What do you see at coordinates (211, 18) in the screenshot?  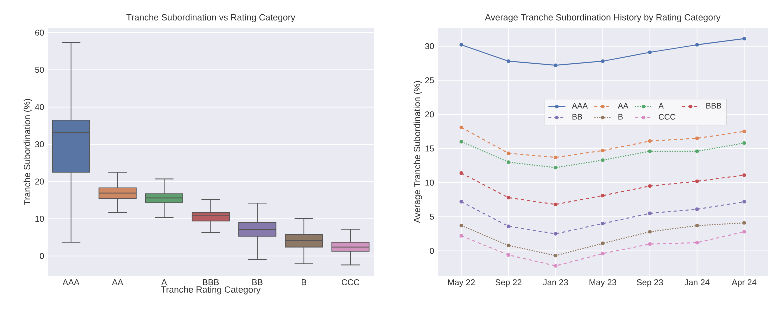 I see `chart-title: Tranche Subordination vs Rating Category` at bounding box center [211, 18].